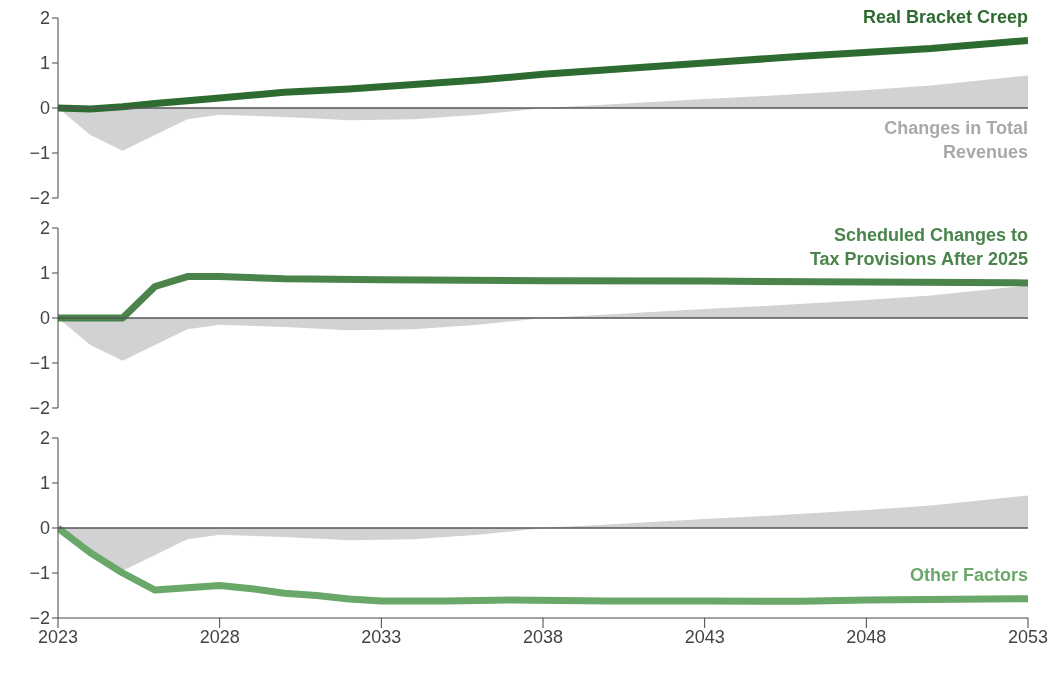 The width and height of the screenshot is (1058, 675). Describe the element at coordinates (955, 140) in the screenshot. I see `series-label: Changes in Total Revenues` at that location.